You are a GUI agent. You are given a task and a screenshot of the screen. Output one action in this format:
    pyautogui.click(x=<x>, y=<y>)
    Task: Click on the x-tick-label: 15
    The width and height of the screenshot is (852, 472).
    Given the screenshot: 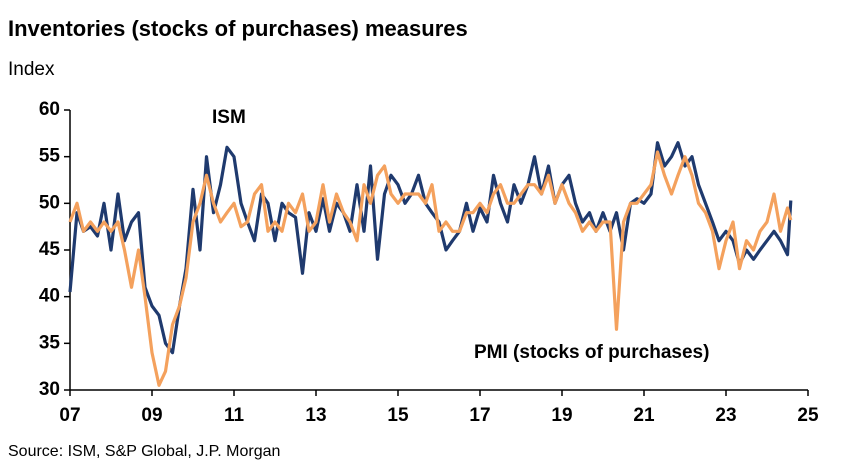 What is the action you would take?
    pyautogui.click(x=398, y=415)
    